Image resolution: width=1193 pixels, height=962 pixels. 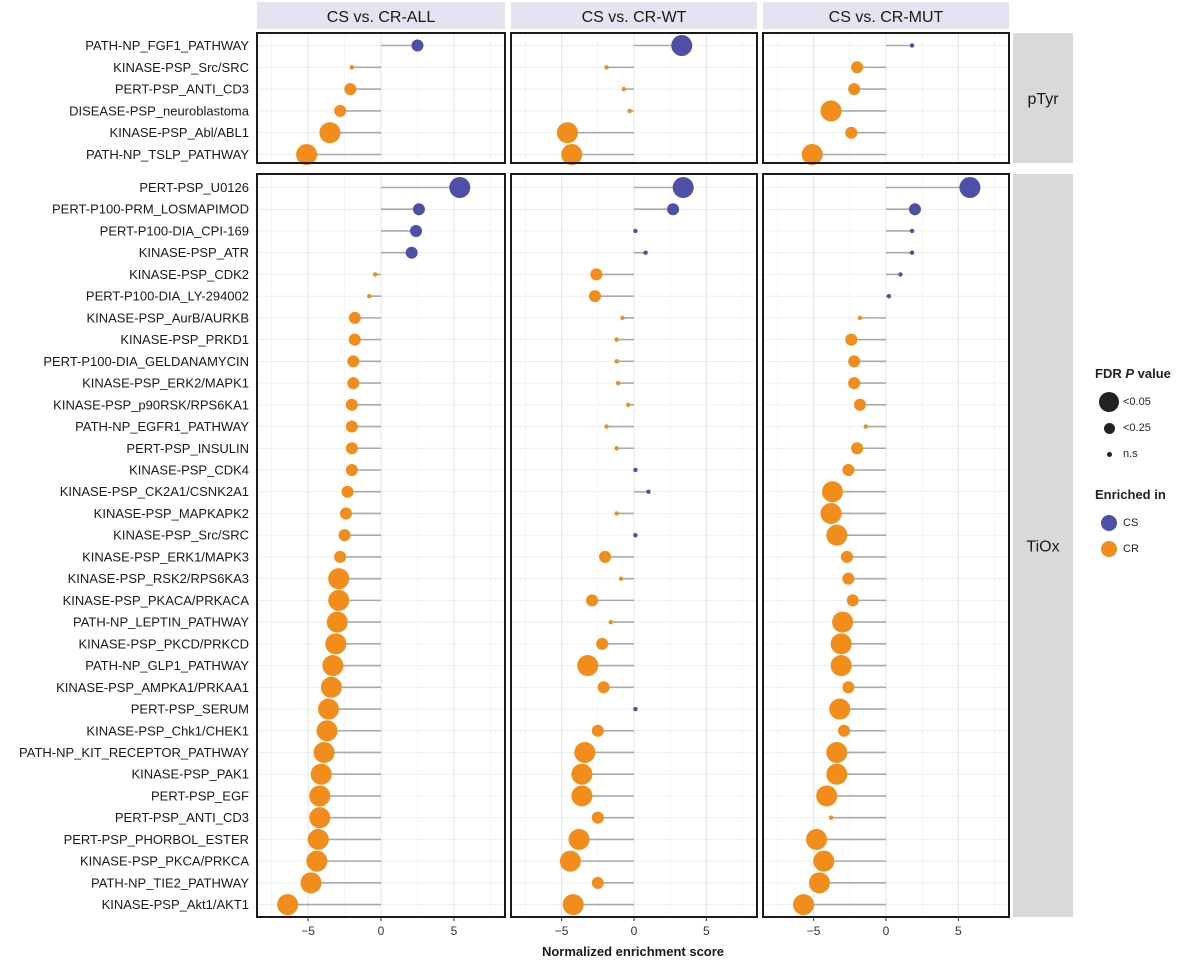 I want to click on color-legend: Enriched in CS CR, so click(x=1144, y=524).